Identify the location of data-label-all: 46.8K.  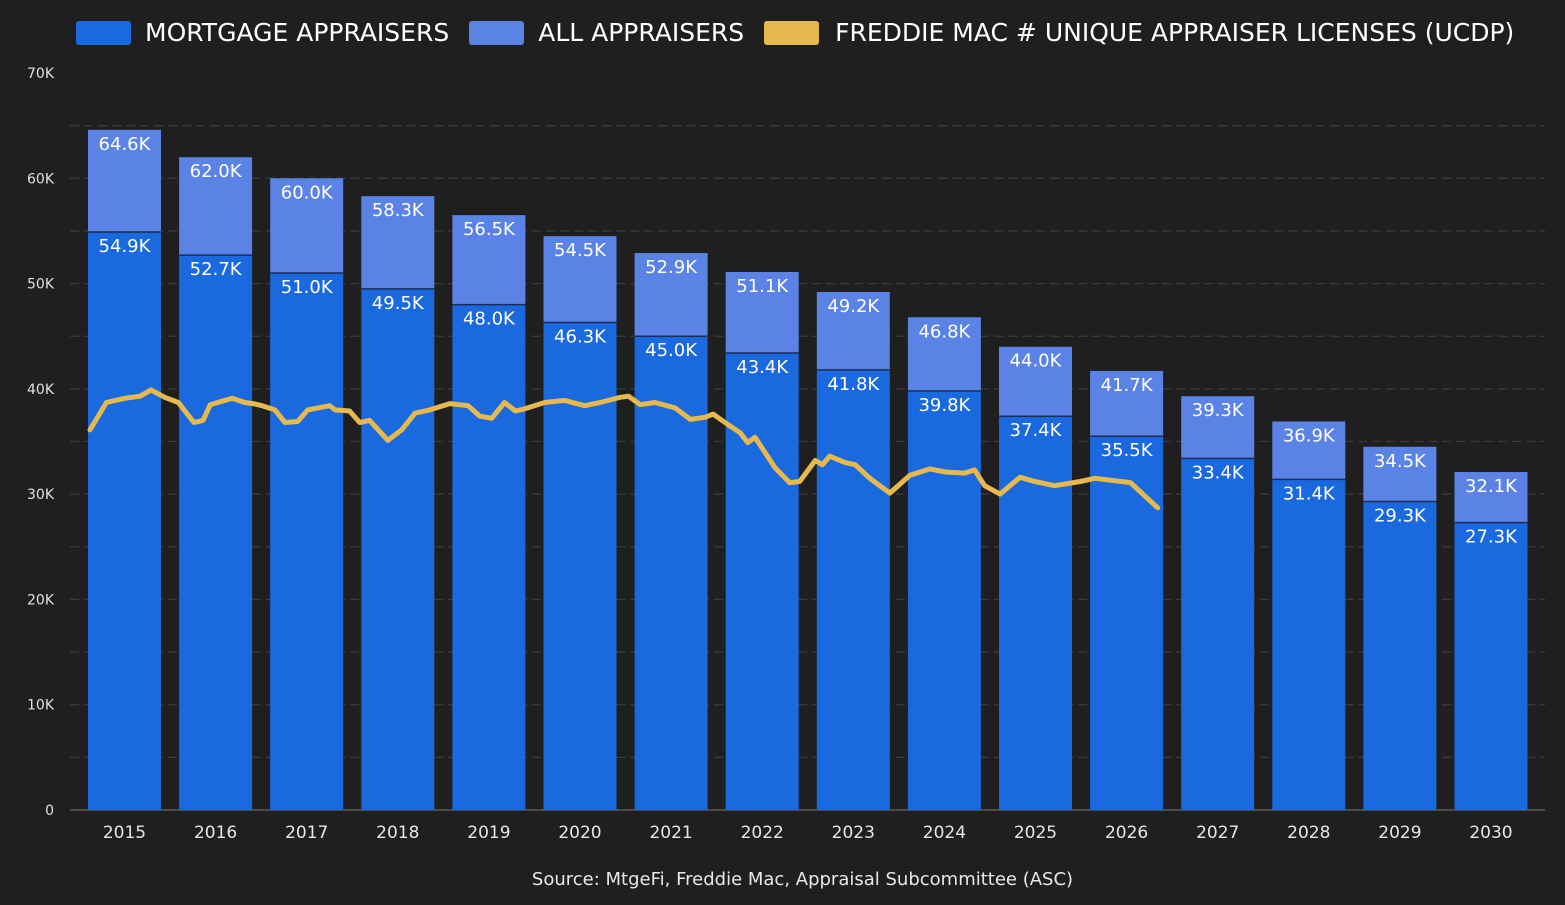
(944, 331).